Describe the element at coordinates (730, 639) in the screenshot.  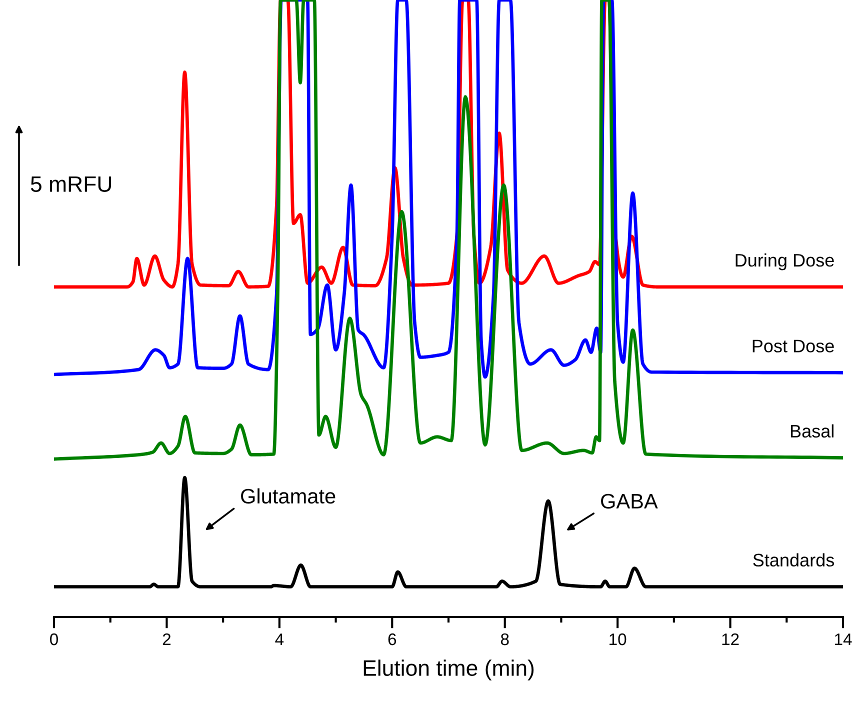
I see `x-tick-label: 12` at that location.